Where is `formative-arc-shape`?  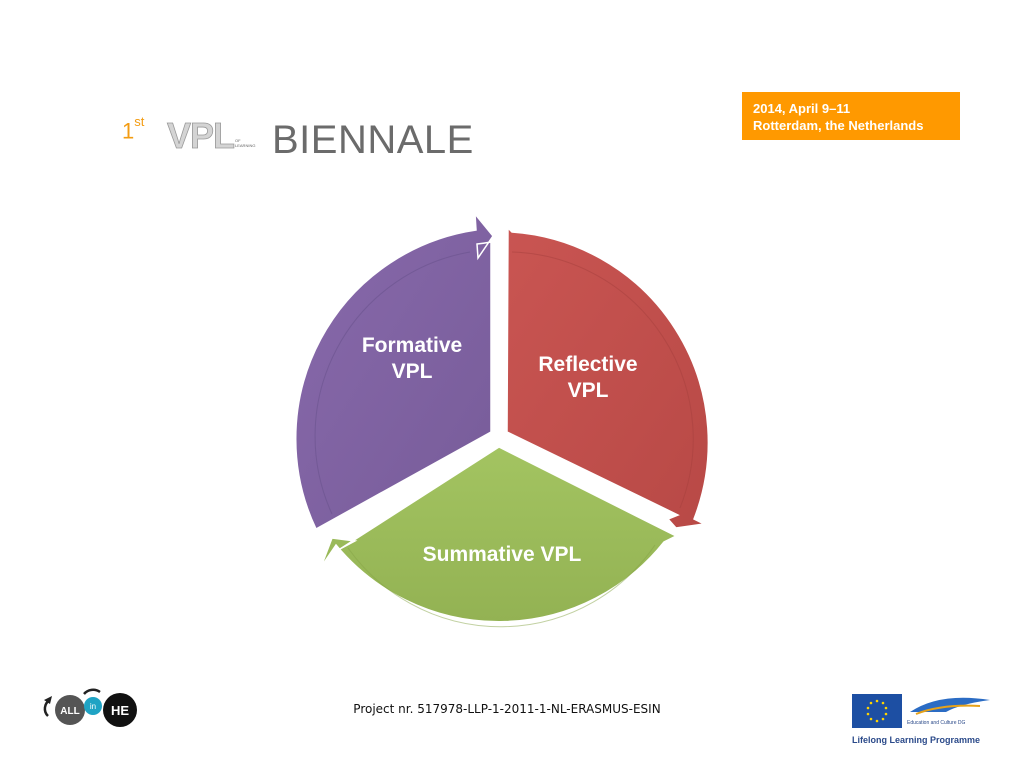 formative-arc-shape is located at coordinates (394, 371).